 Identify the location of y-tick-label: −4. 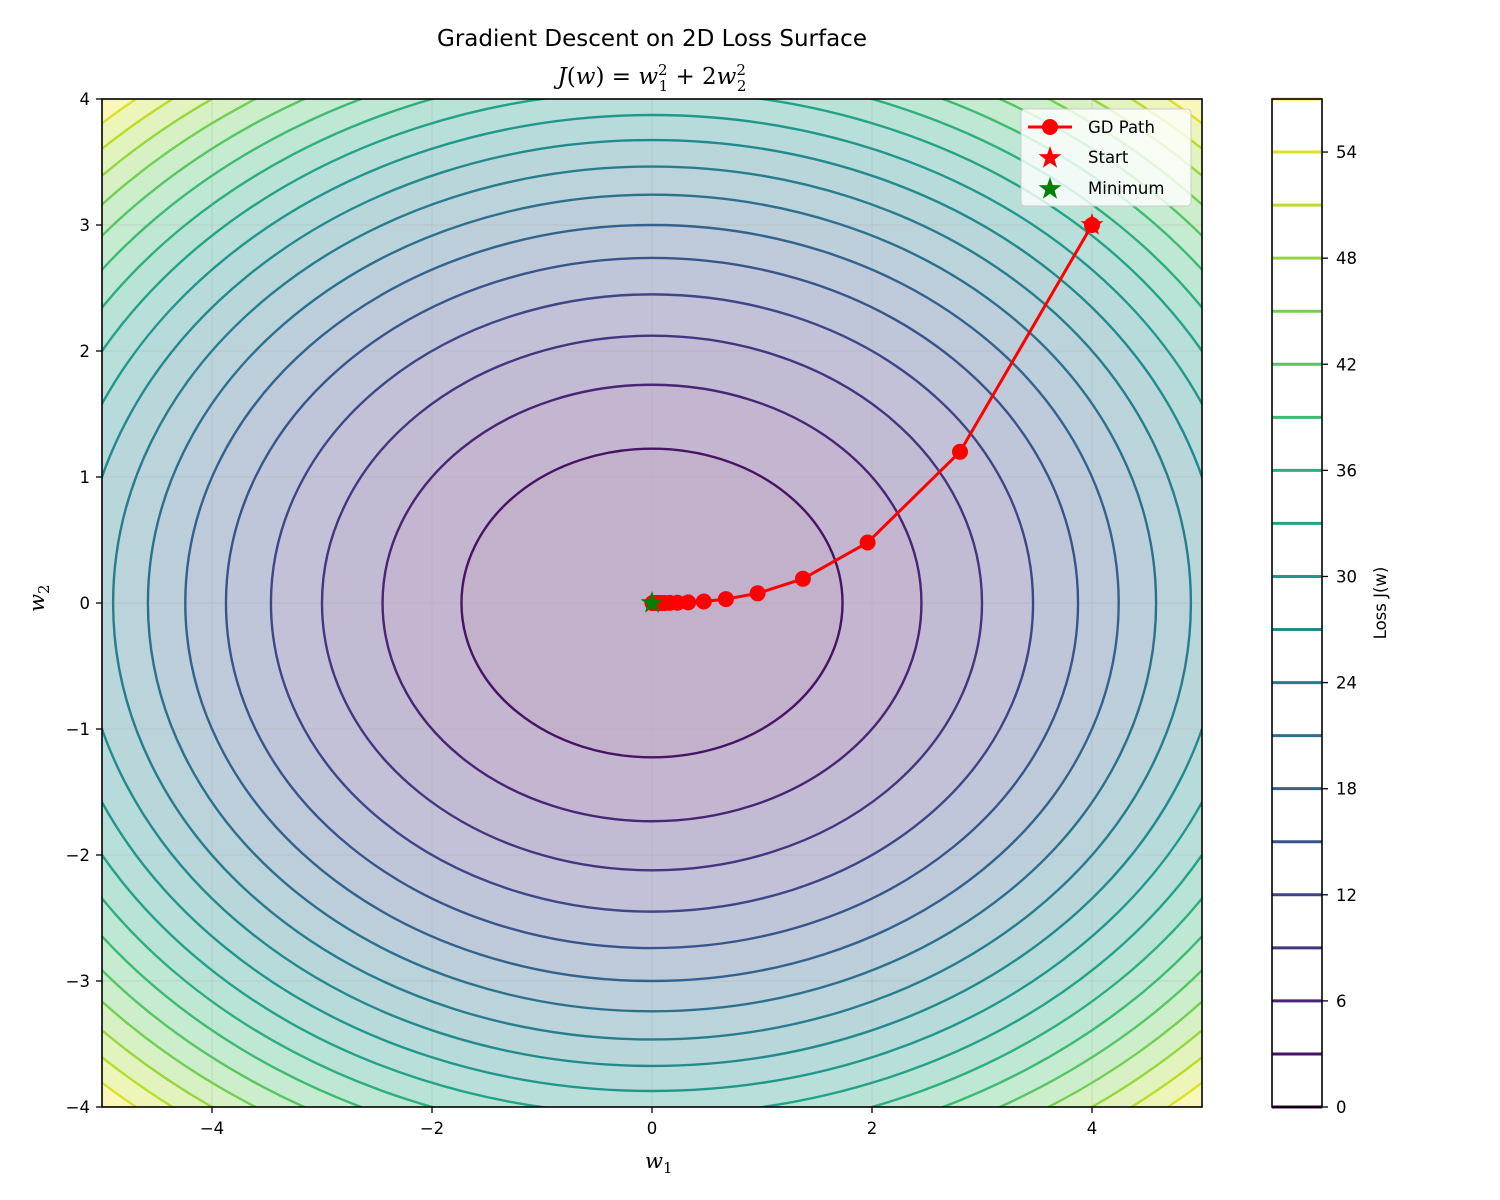
(78, 1107).